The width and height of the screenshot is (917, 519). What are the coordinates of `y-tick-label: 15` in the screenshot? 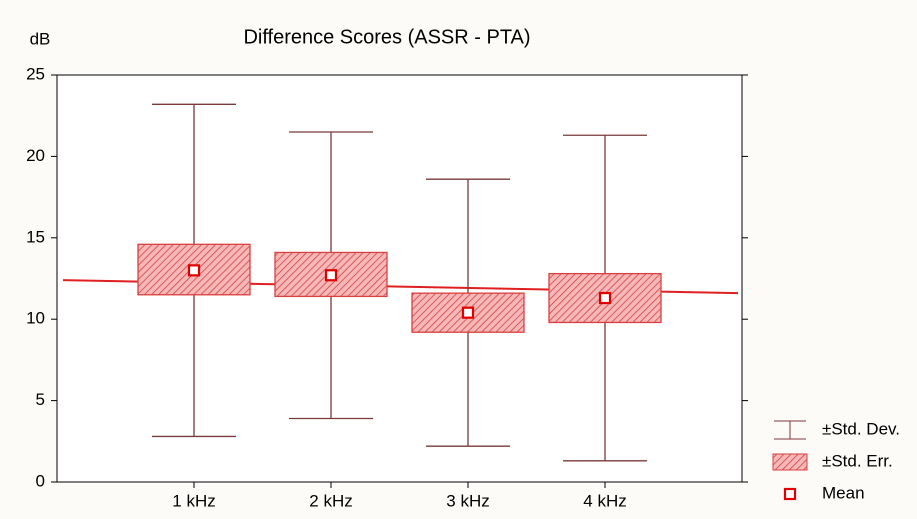 It's located at (35, 236).